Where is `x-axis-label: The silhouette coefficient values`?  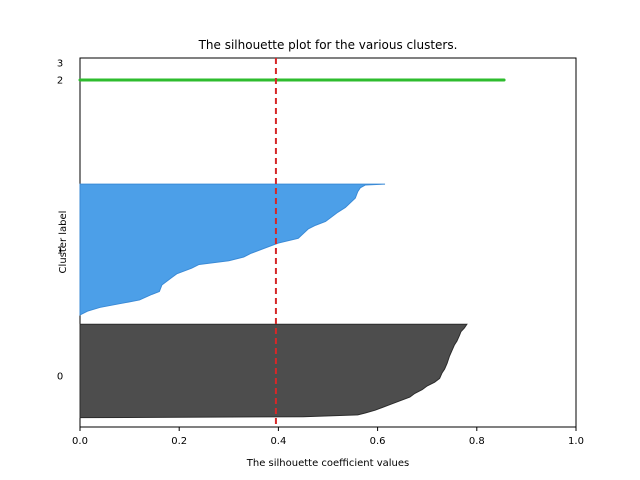
x-axis-label: The silhouette coefficient values is located at coordinates (328, 463).